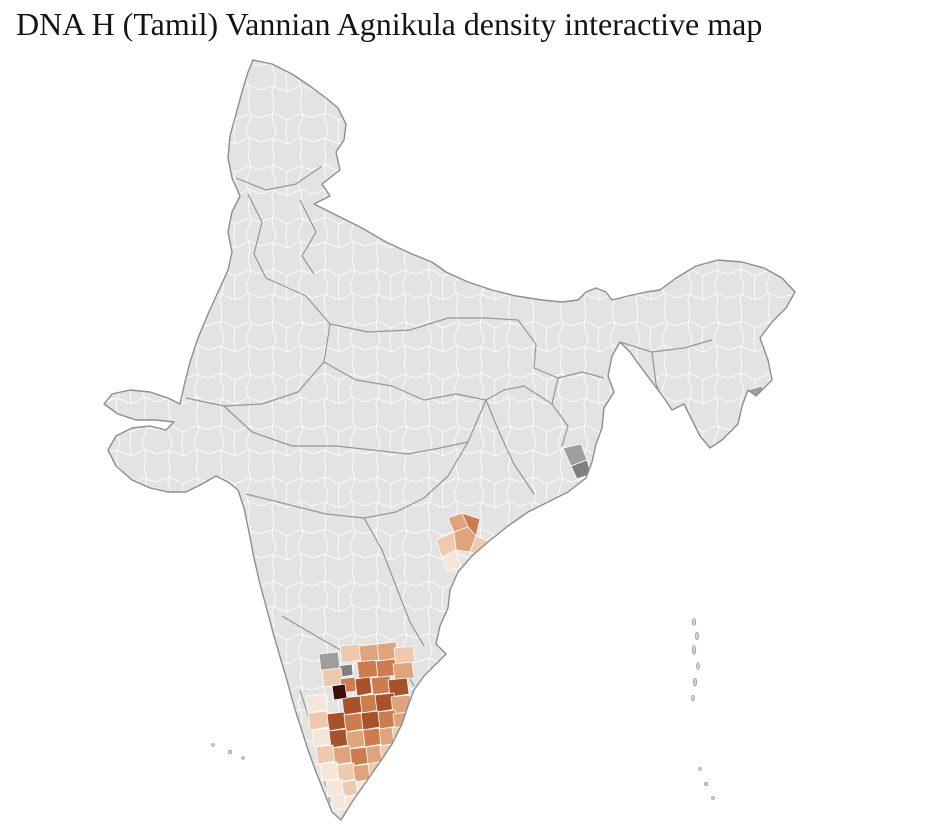 This screenshot has height=835, width=933. Describe the element at coordinates (339, 692) in the screenshot. I see `district-shape-max-density` at that location.